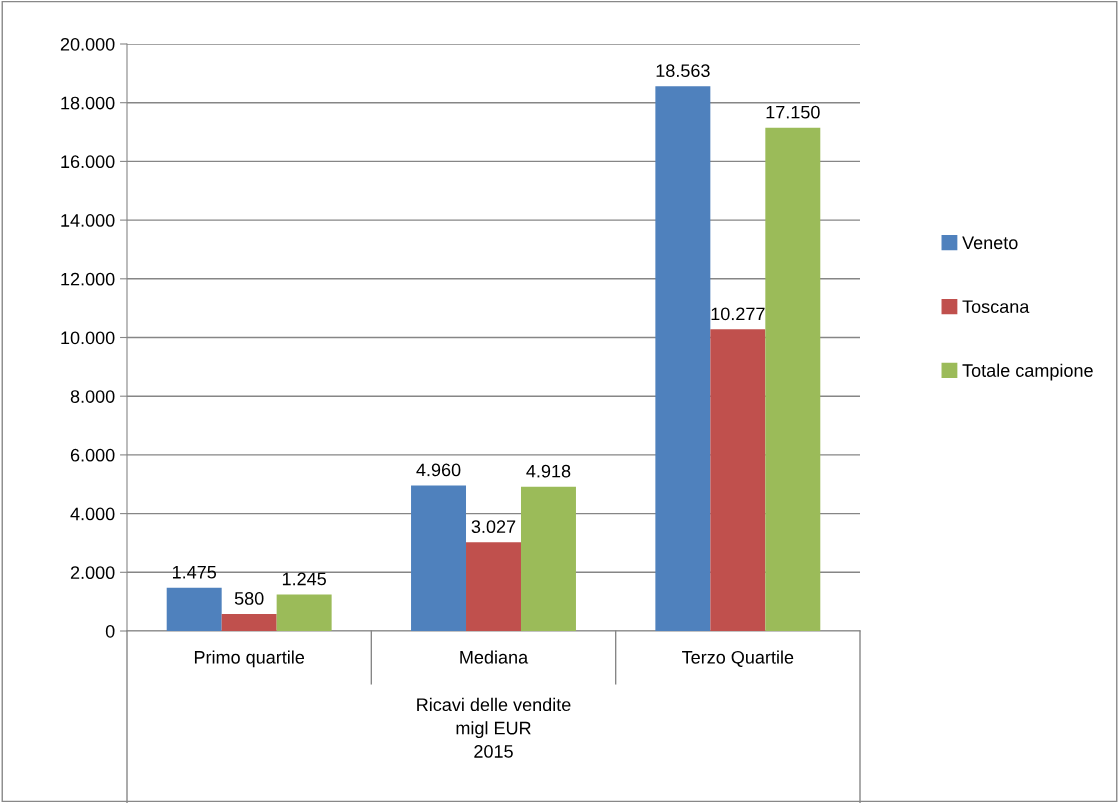 This screenshot has width=1119, height=803. I want to click on x-tick-label: Primo quartile, so click(249, 659).